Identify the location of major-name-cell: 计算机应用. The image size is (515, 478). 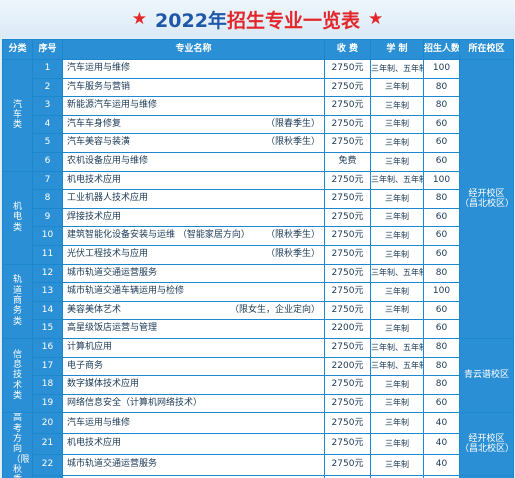
(193, 347).